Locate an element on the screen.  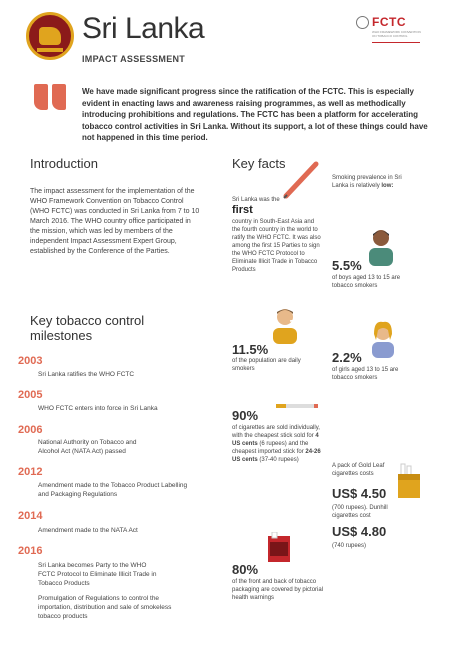
price-gold-leaf-rupees: (700 rupees). Dunhill cigarettes cost is located at coordinates (360, 512).